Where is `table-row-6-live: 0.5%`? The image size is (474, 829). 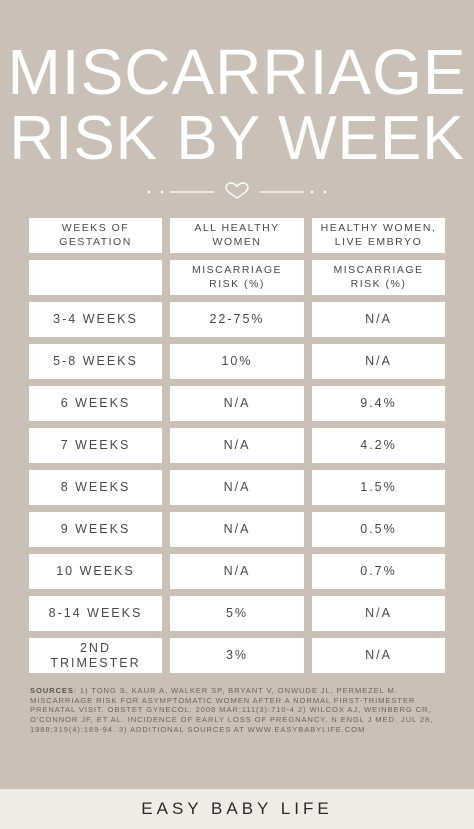
table-row-6-live: 0.5% is located at coordinates (378, 529).